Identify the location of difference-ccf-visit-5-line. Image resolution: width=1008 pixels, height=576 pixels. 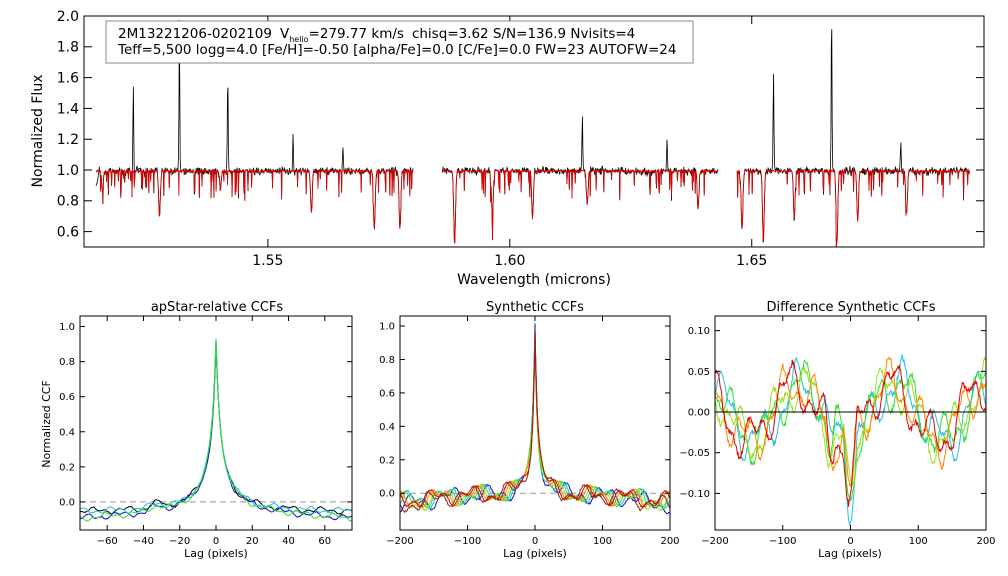
(850, 433).